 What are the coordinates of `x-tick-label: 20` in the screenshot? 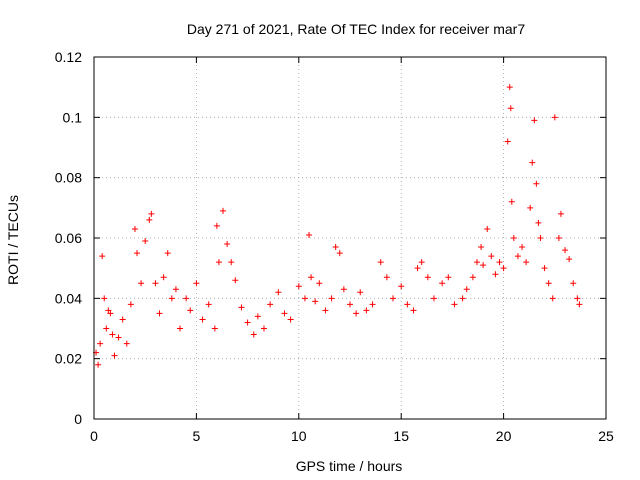 It's located at (504, 436).